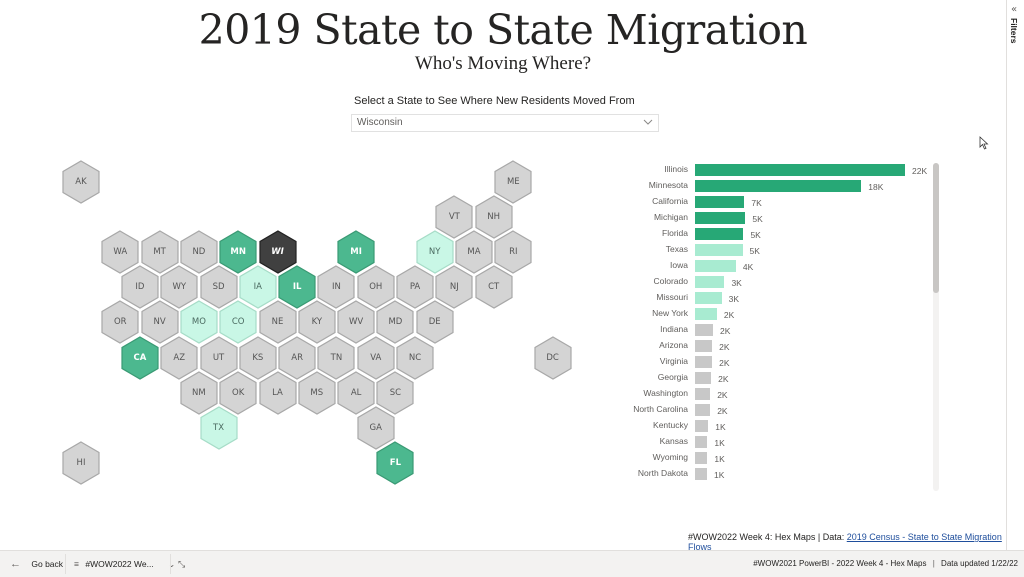 This screenshot has width=1024, height=577. What do you see at coordinates (552, 357) in the screenshot?
I see `hex-state-dc: DC` at bounding box center [552, 357].